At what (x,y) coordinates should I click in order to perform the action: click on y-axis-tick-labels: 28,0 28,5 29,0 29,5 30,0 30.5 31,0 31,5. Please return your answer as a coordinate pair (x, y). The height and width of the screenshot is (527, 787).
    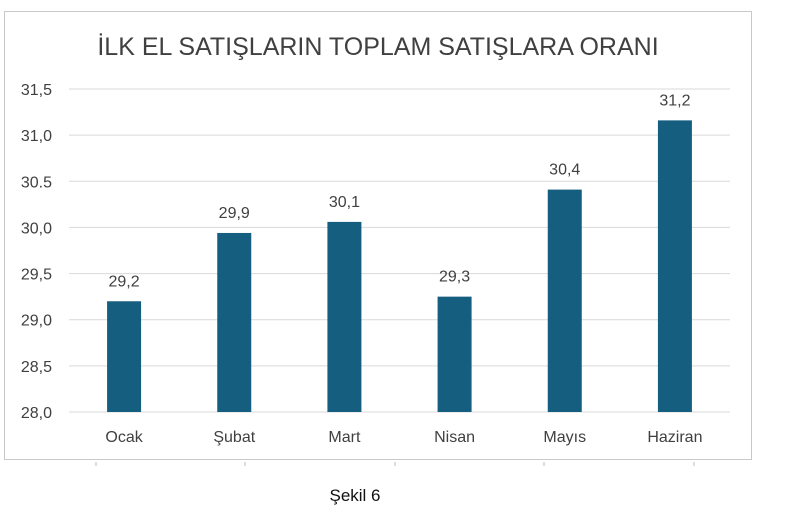
    Looking at the image, I should click on (36, 252).